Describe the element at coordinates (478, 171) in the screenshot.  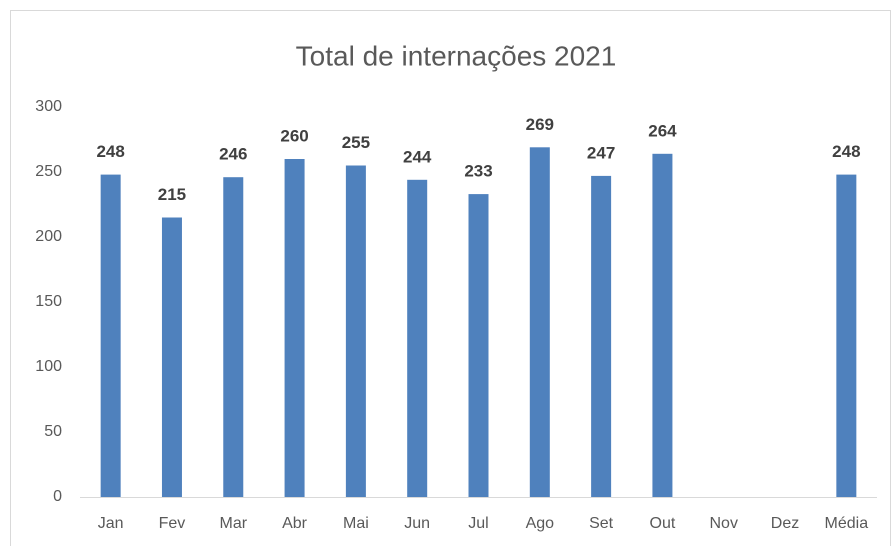
I see `data-label: 233` at that location.